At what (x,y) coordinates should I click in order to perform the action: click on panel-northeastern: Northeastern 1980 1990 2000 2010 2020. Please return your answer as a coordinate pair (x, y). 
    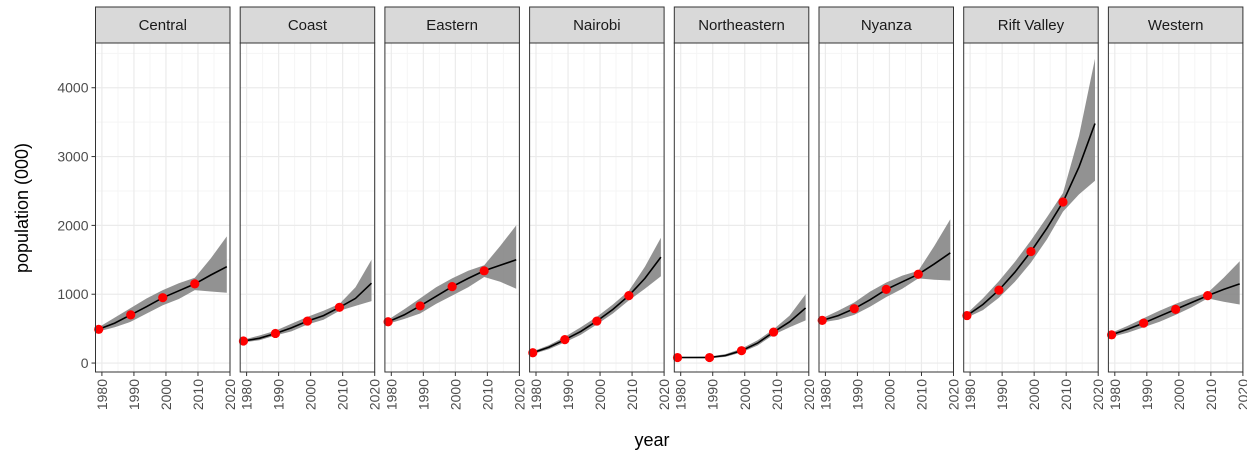
    Looking at the image, I should click on (744, 208).